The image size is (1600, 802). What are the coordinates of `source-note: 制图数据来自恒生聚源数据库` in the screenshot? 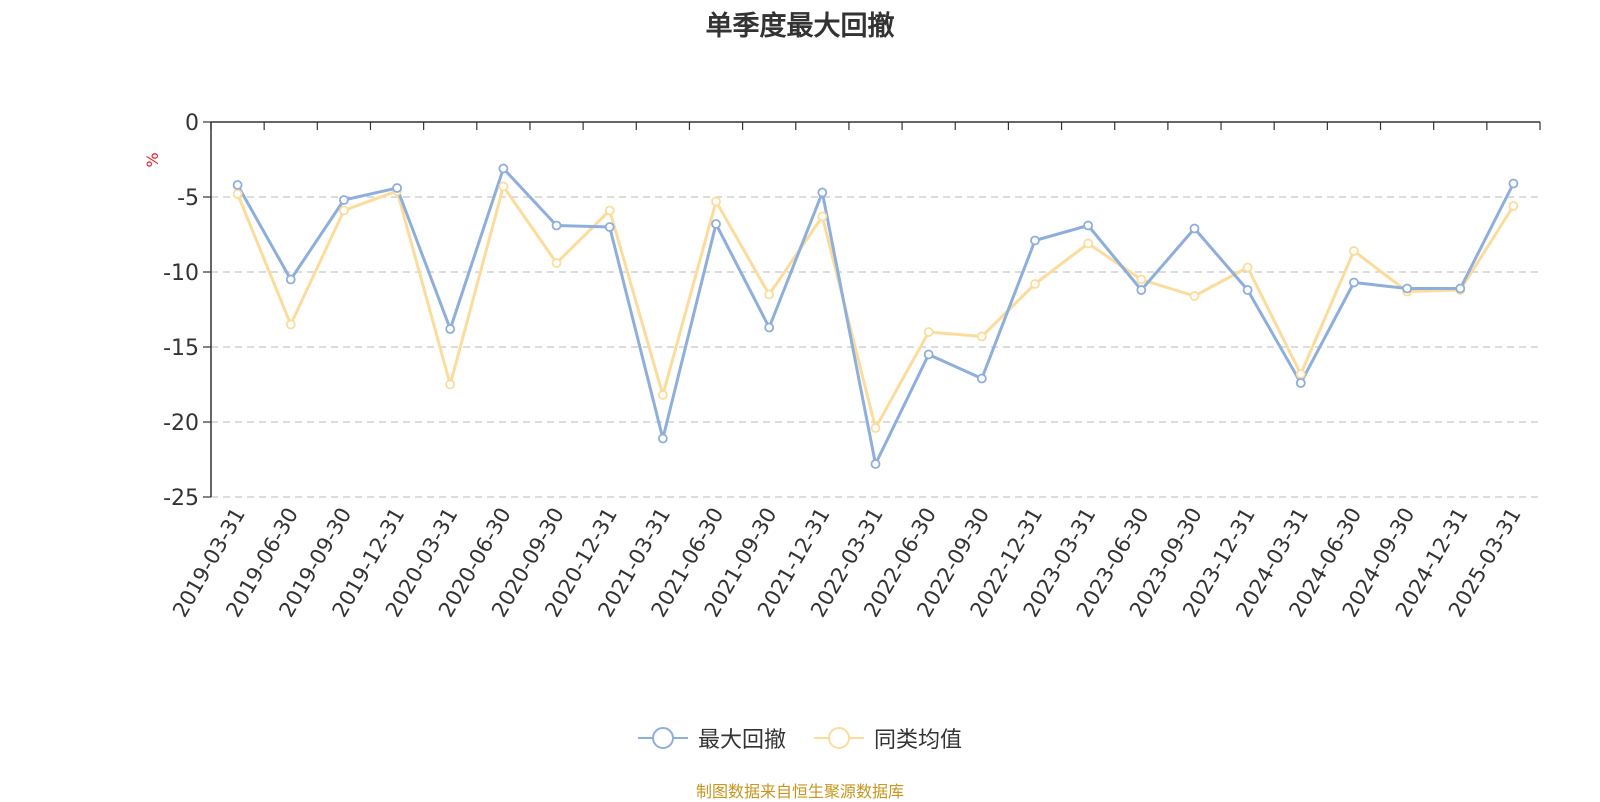 It's located at (799, 791).